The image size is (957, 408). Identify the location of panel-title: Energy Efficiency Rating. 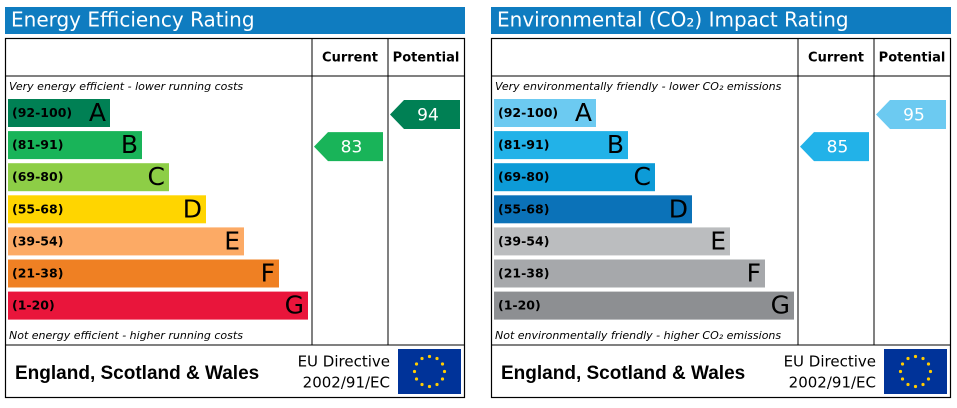
(133, 20).